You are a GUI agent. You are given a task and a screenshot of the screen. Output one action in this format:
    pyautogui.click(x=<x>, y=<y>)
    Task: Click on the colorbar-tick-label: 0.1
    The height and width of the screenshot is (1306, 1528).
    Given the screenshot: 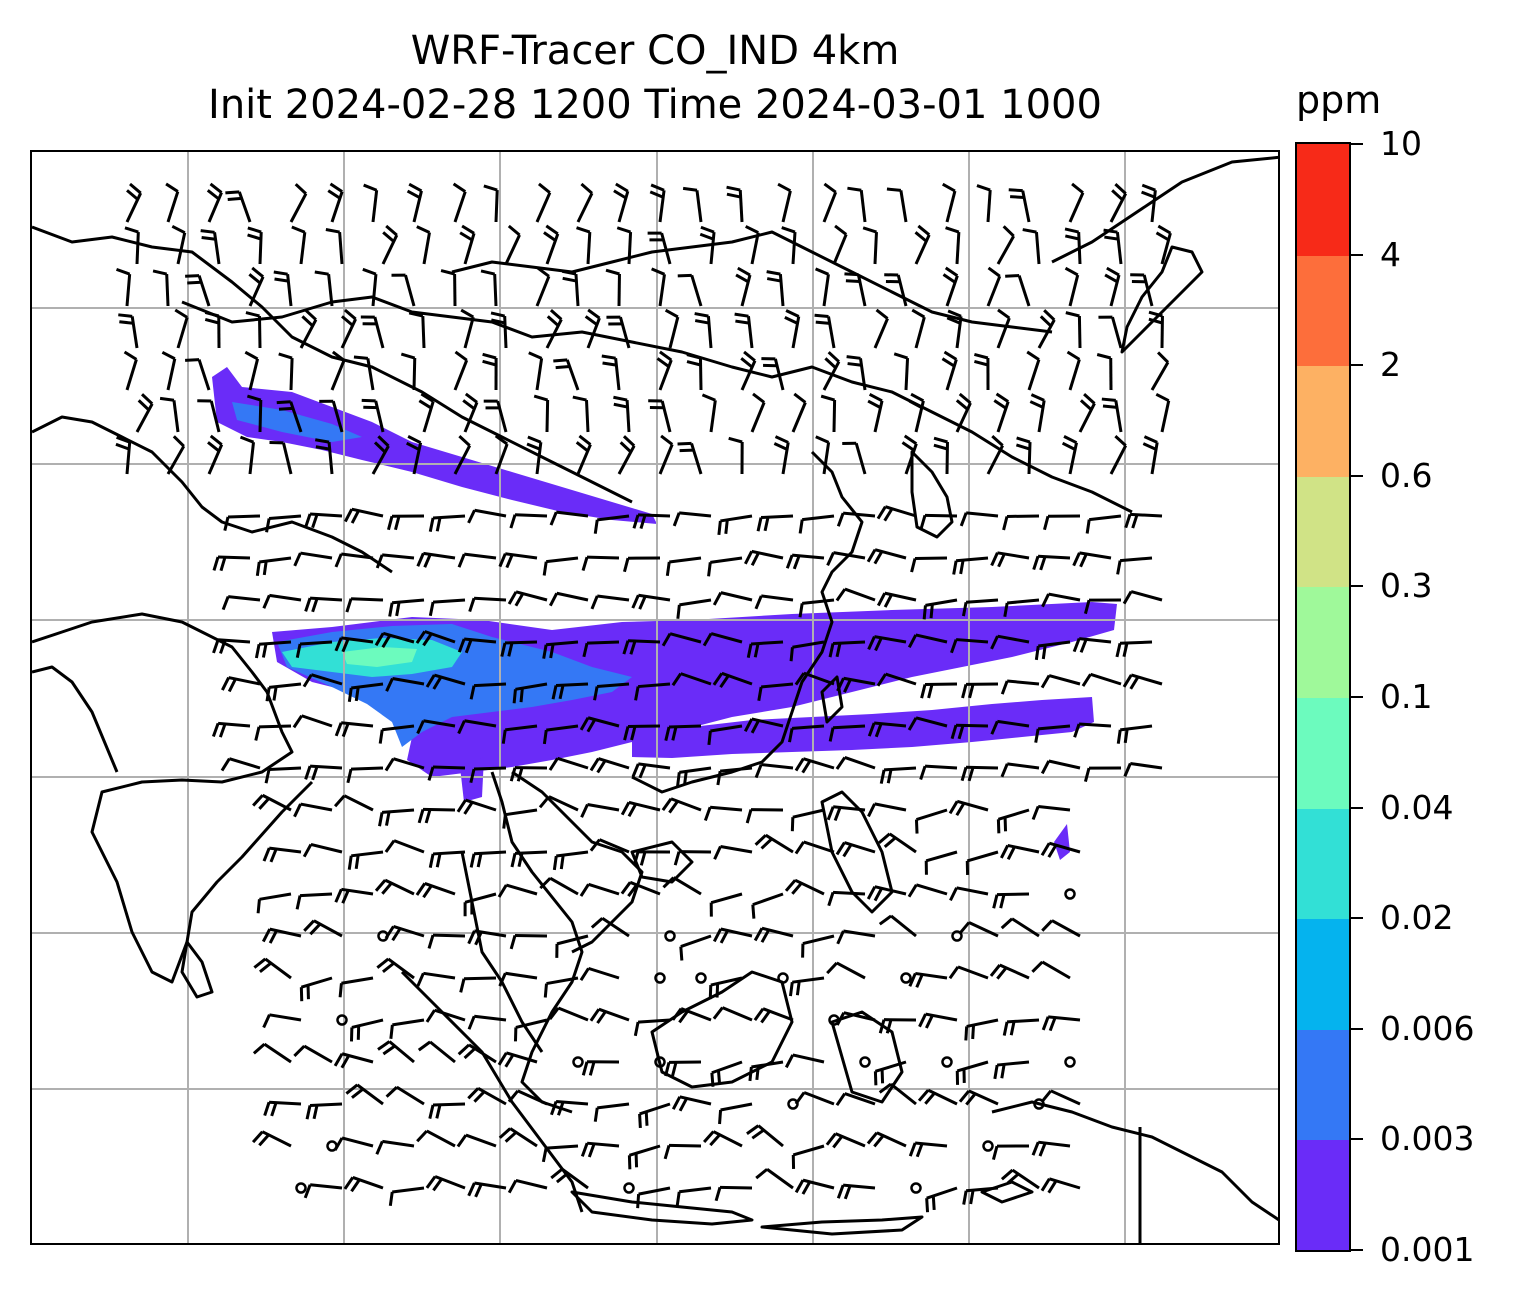 What is the action you would take?
    pyautogui.click(x=1406, y=696)
    